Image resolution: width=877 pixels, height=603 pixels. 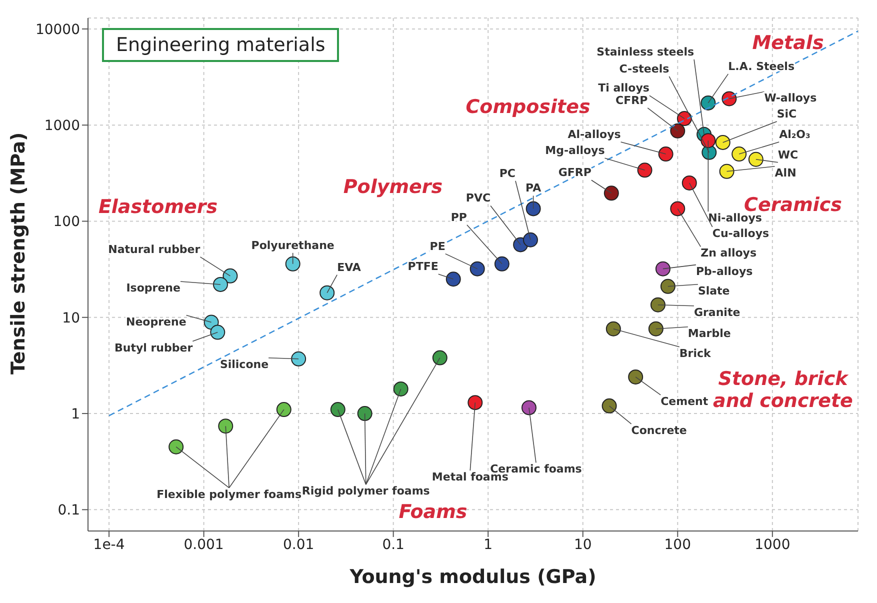 What do you see at coordinates (154, 249) in the screenshot?
I see `text: Natural rubber` at bounding box center [154, 249].